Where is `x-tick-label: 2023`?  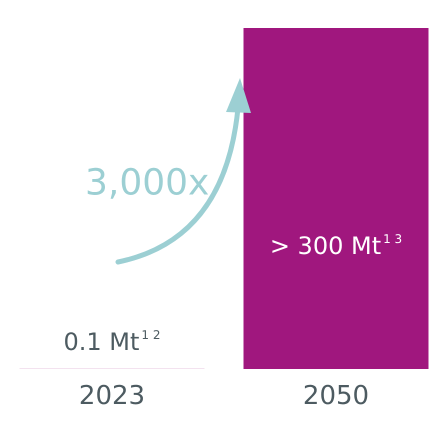
x-tick-label: 2023 is located at coordinates (112, 396).